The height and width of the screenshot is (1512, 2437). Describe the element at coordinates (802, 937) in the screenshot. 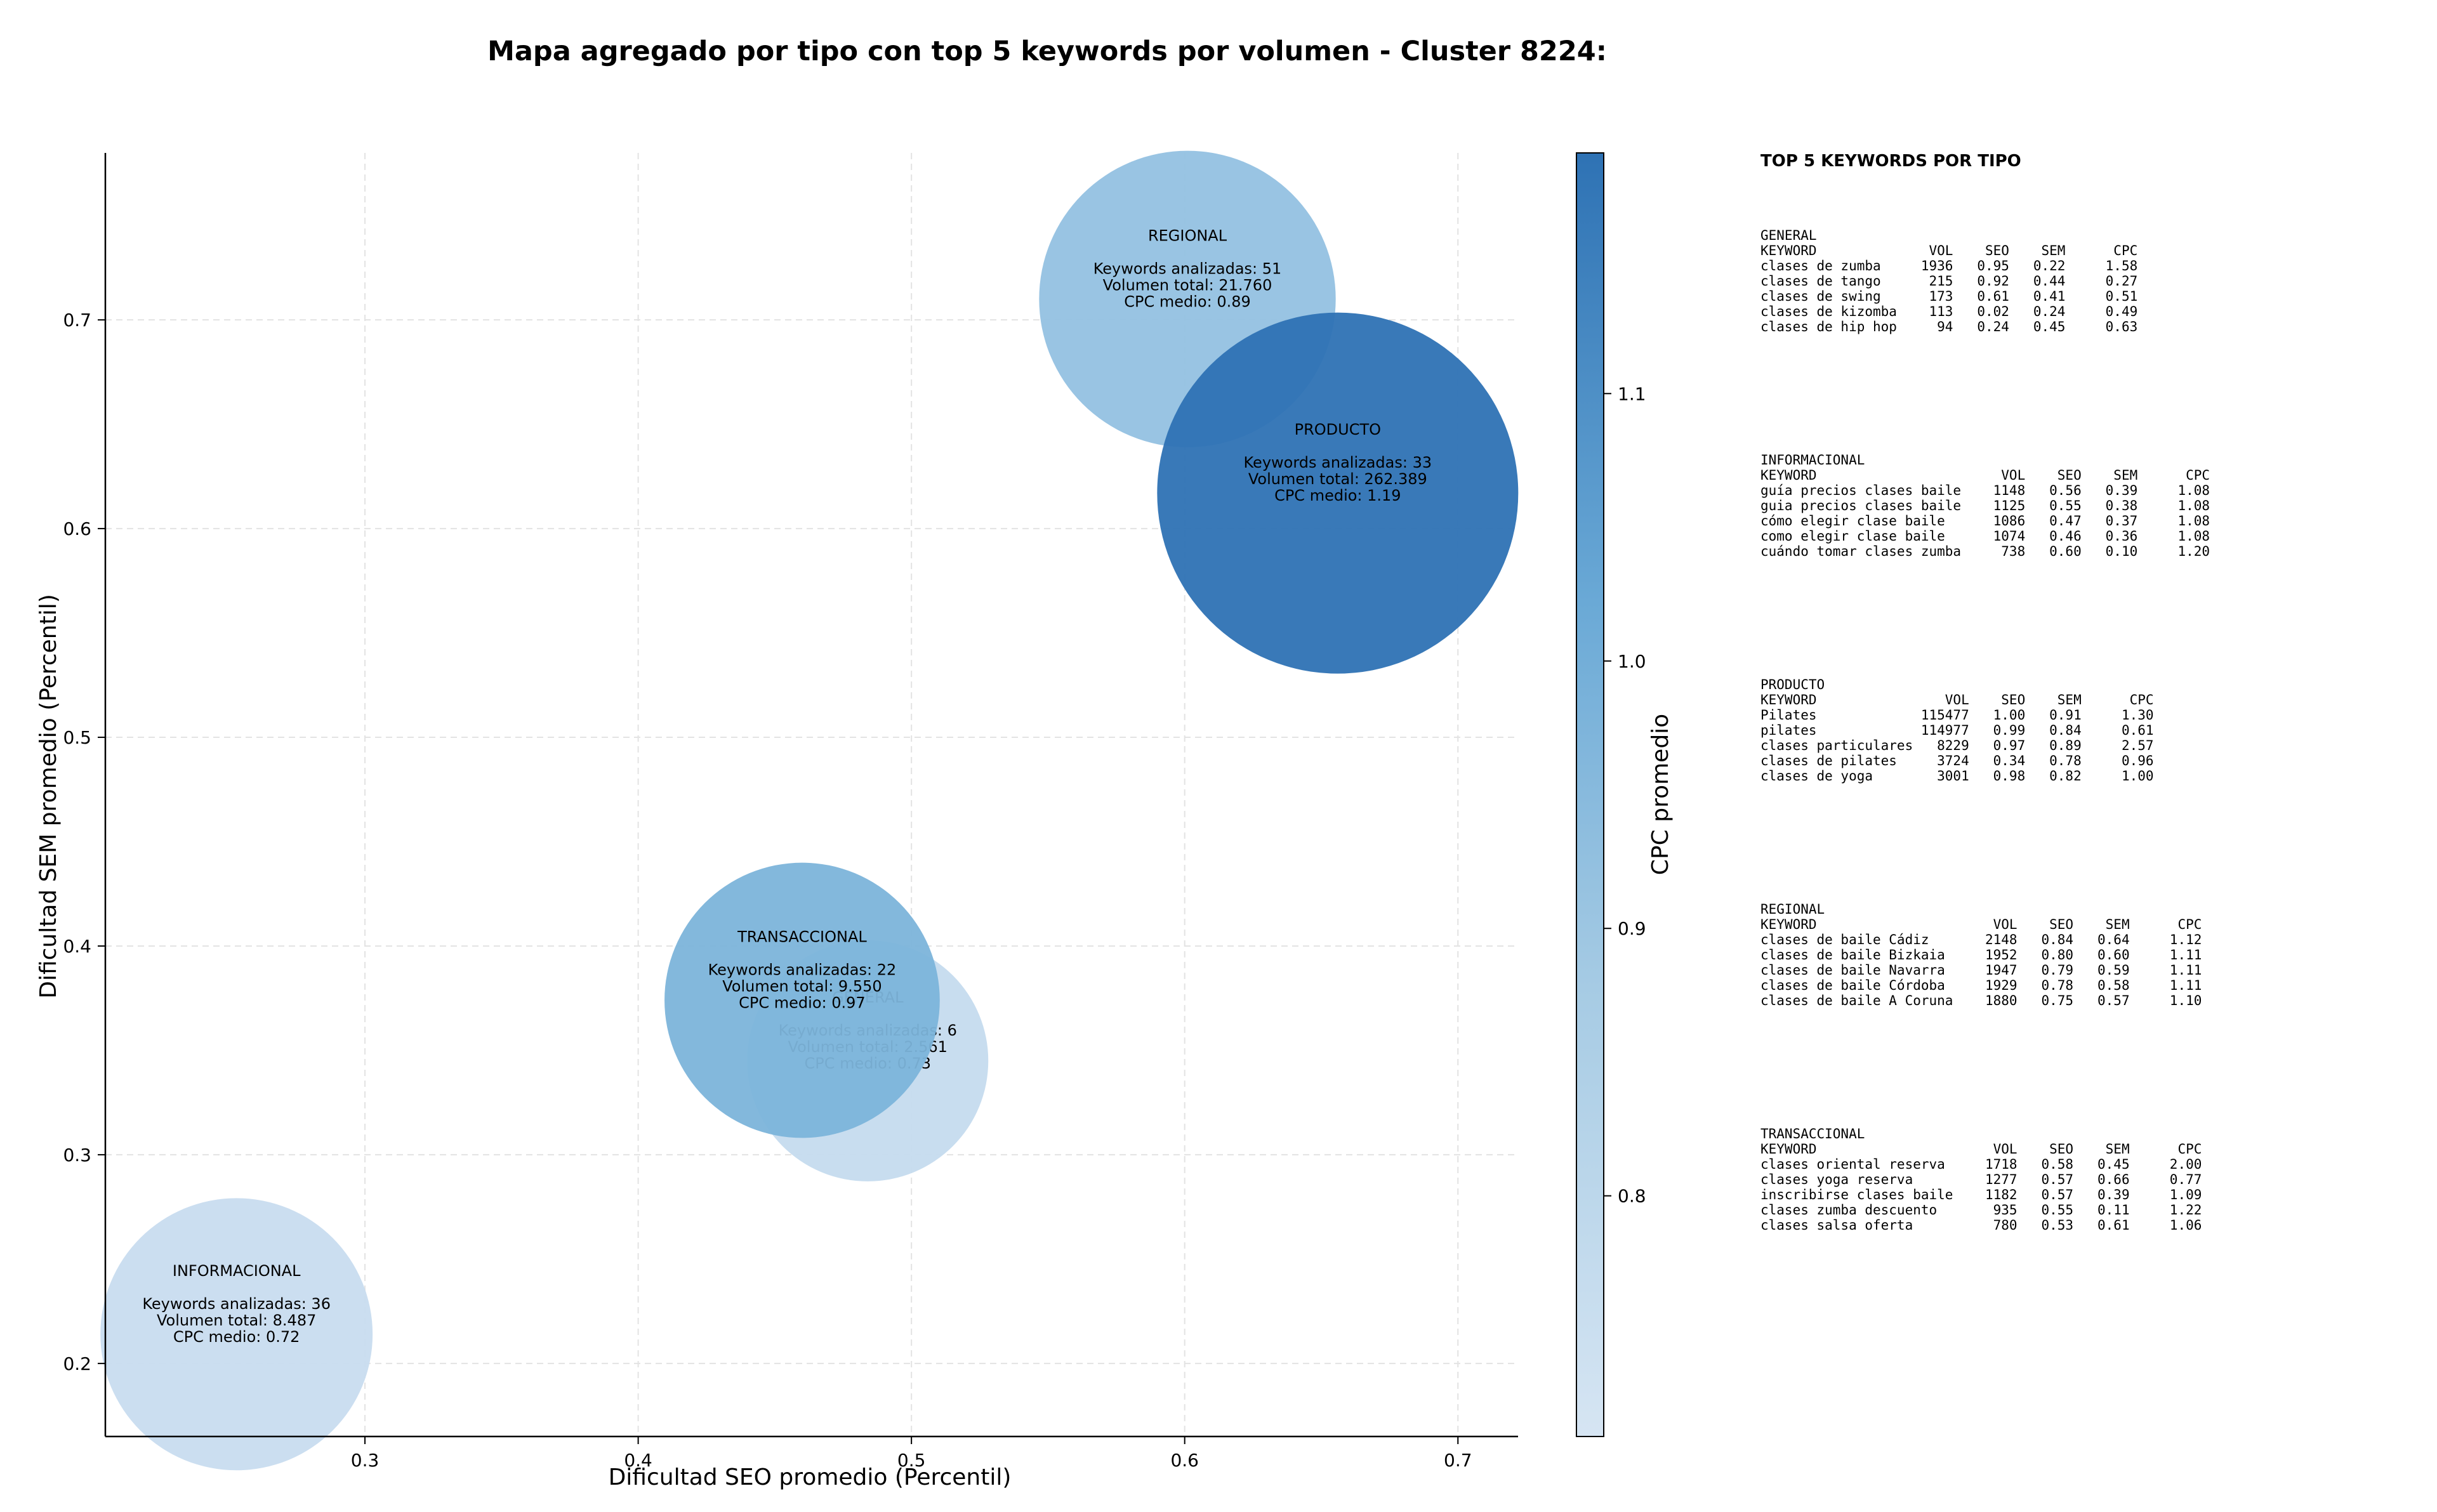

I see `bubble-name: TRANSACCIONAL` at that location.